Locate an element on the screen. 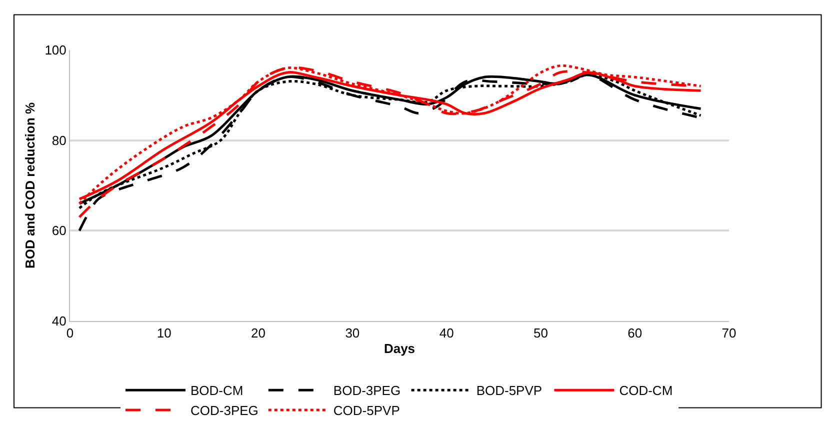 The height and width of the screenshot is (437, 829). y-tick-label: 80 is located at coordinates (59, 140).